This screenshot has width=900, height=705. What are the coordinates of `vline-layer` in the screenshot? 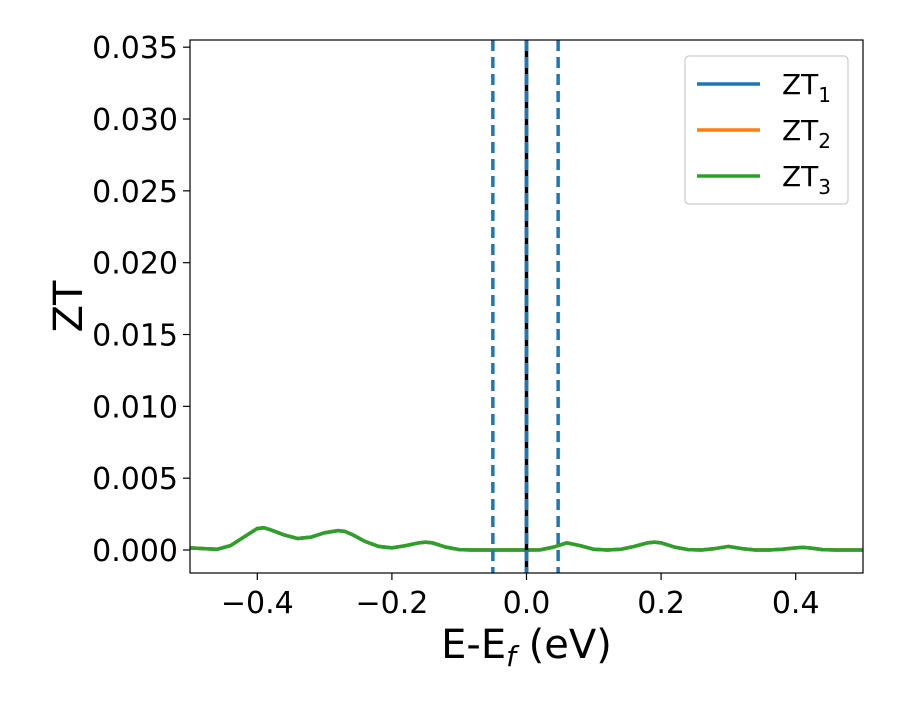 It's located at (525, 306).